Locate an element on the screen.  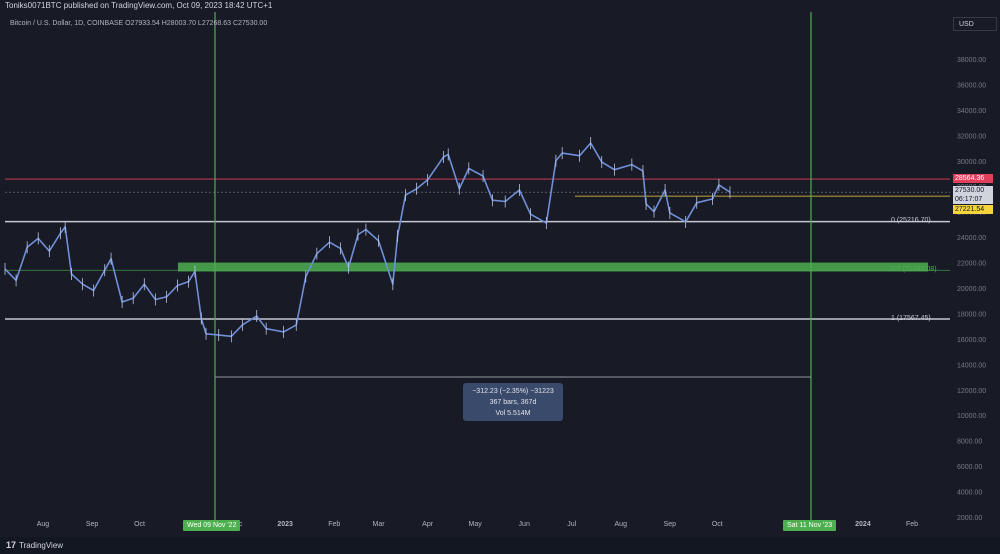
y-tick-label: 8000.00 is located at coordinates (969, 442).